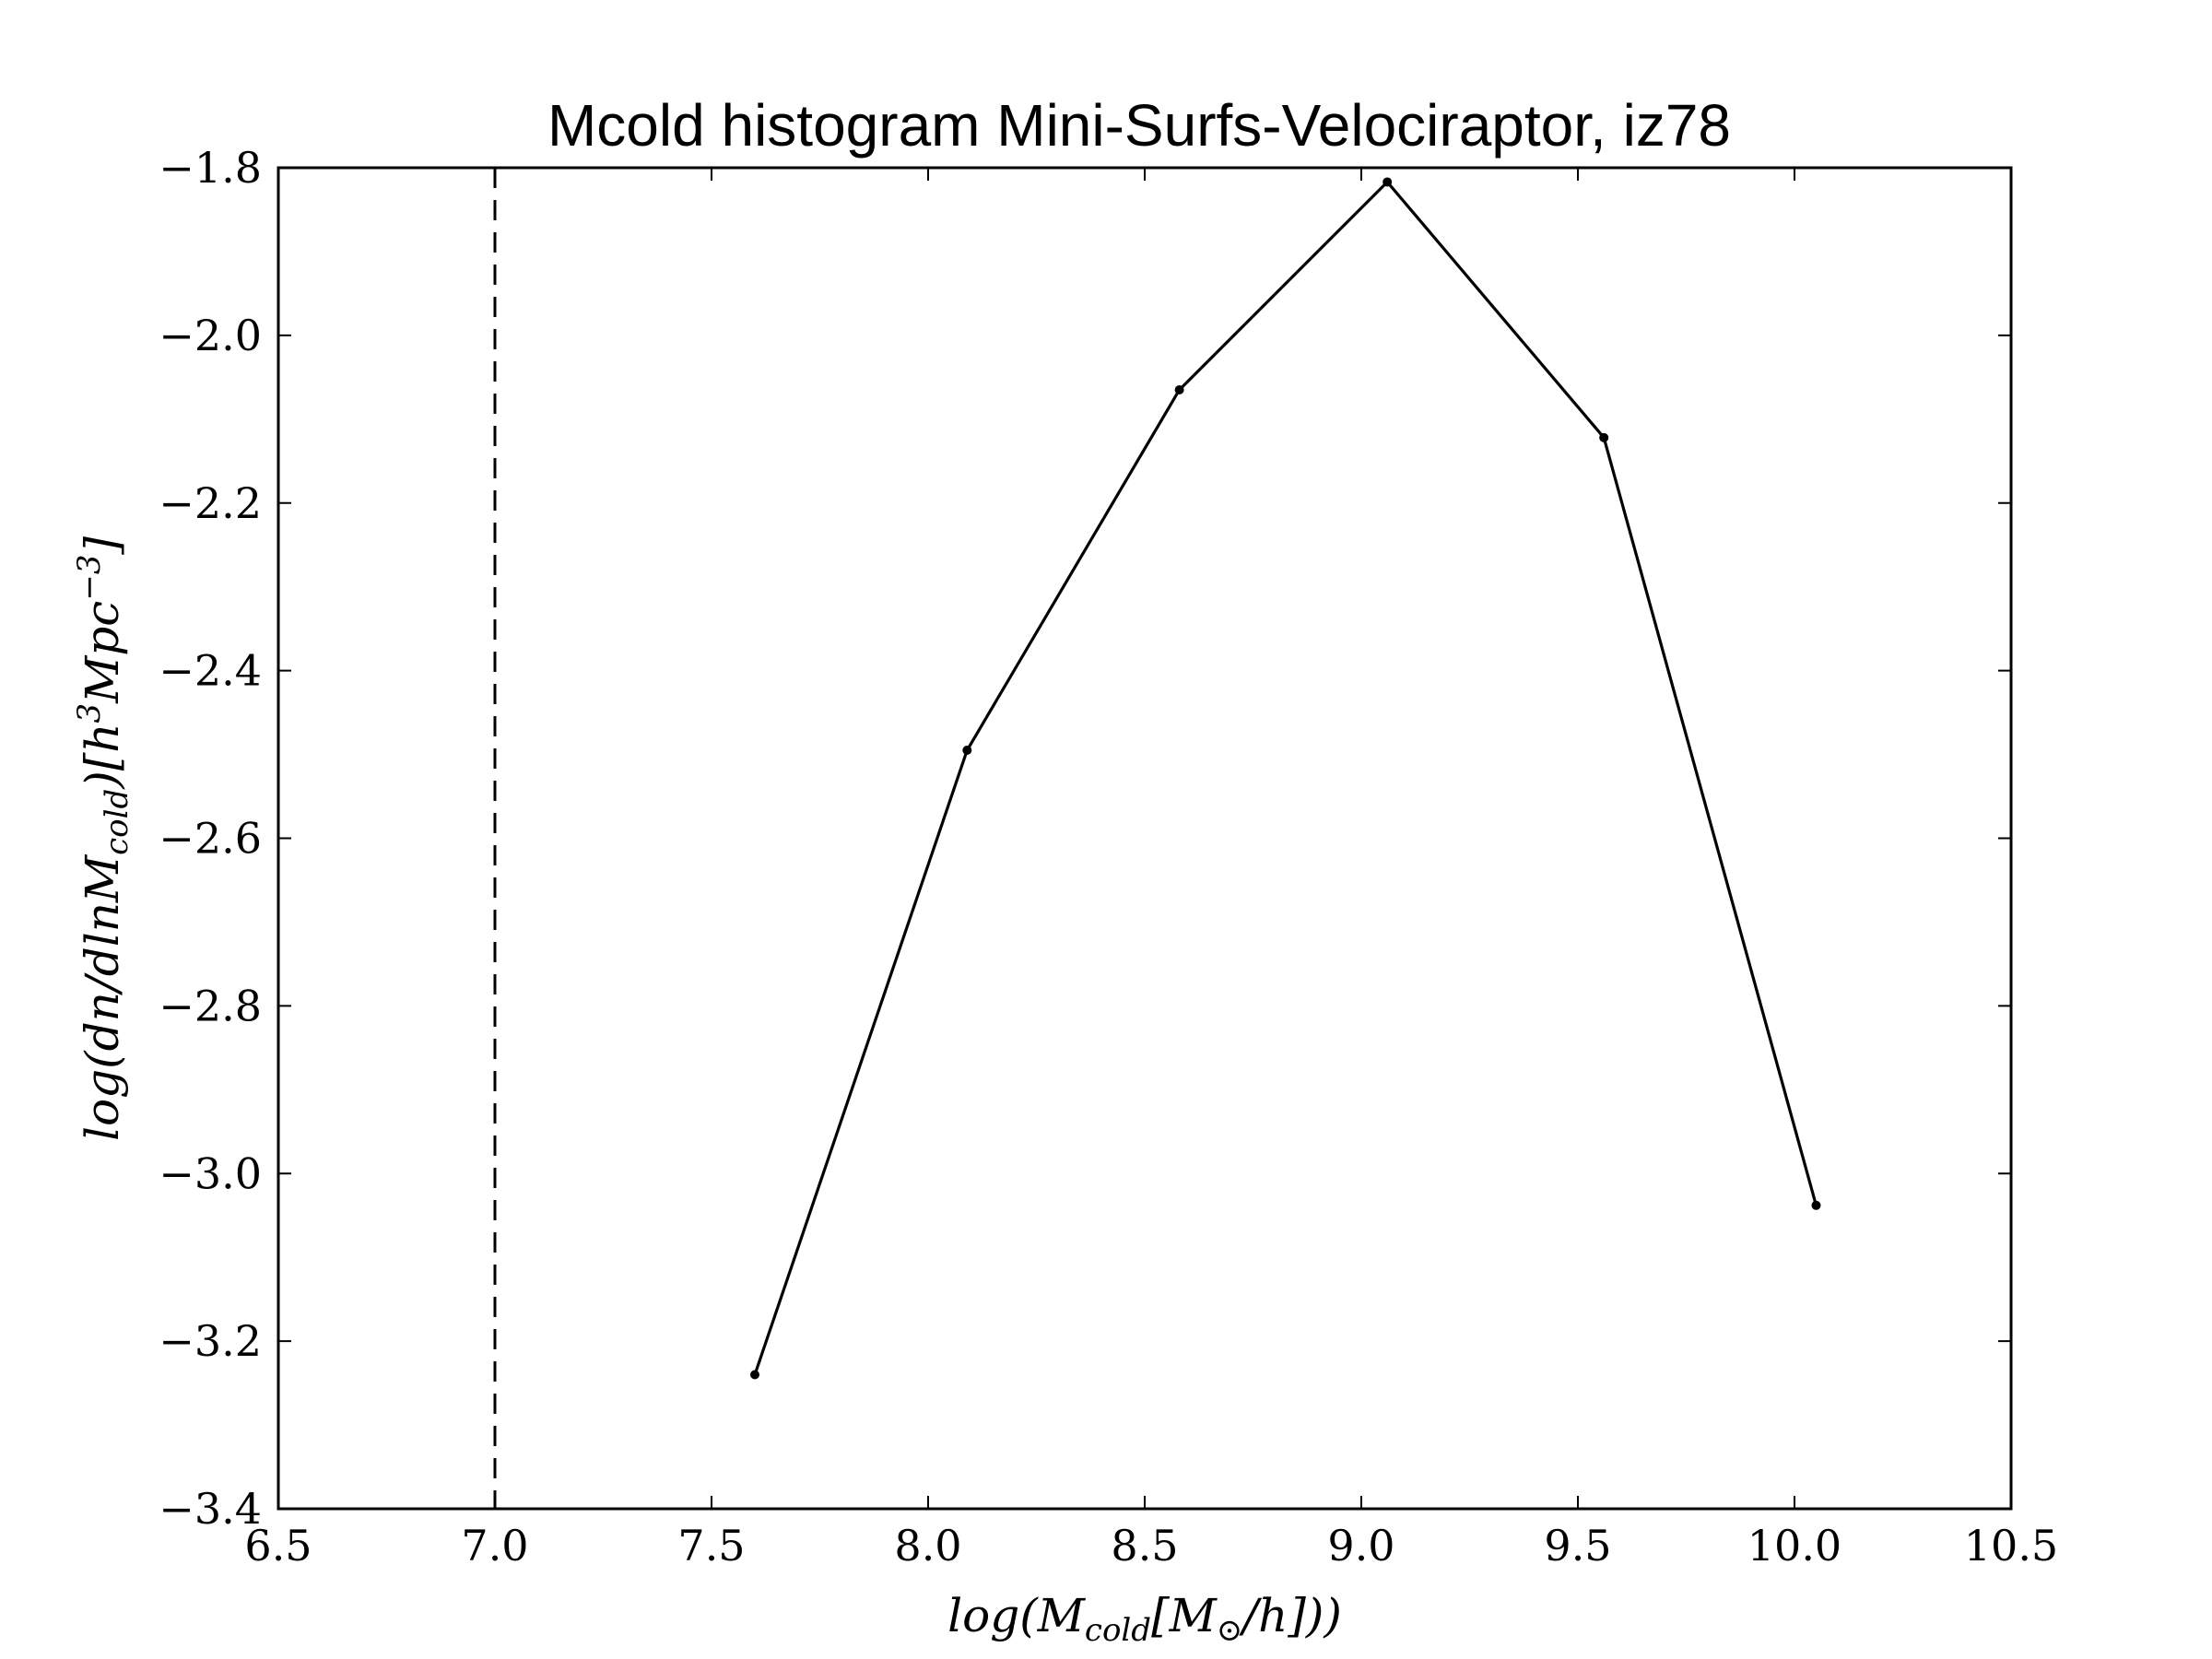  Describe the element at coordinates (102, 997) in the screenshot. I see `y-label-main: log(dn/dlnM` at that location.